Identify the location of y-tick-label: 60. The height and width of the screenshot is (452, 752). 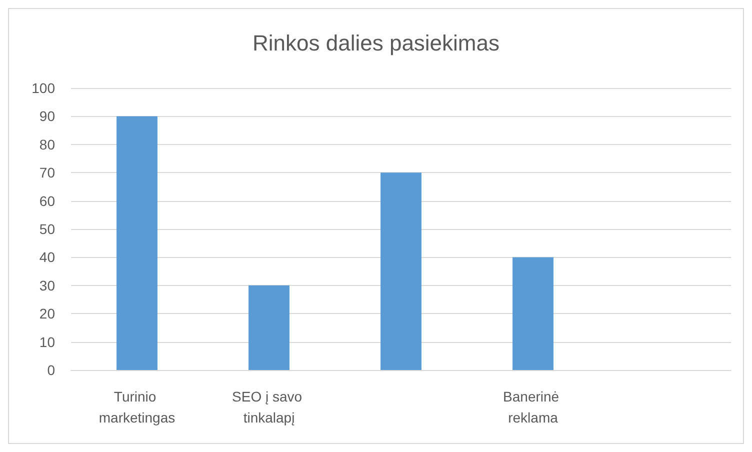
(47, 200).